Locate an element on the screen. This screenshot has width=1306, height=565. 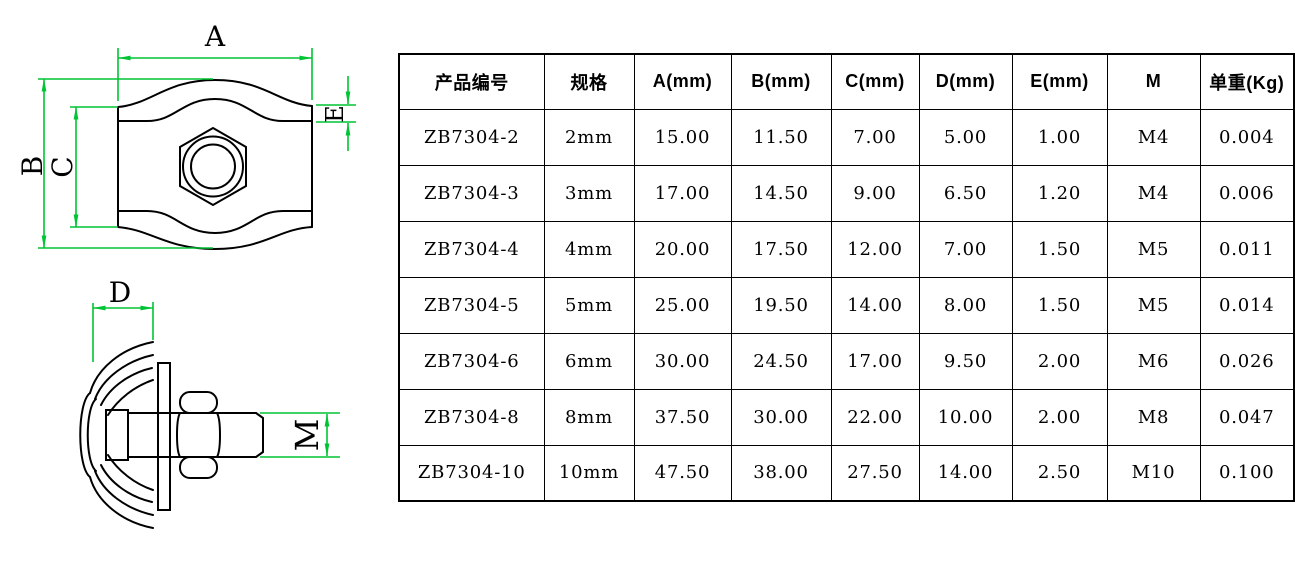
table-cell: 11.50 is located at coordinates (781, 137).